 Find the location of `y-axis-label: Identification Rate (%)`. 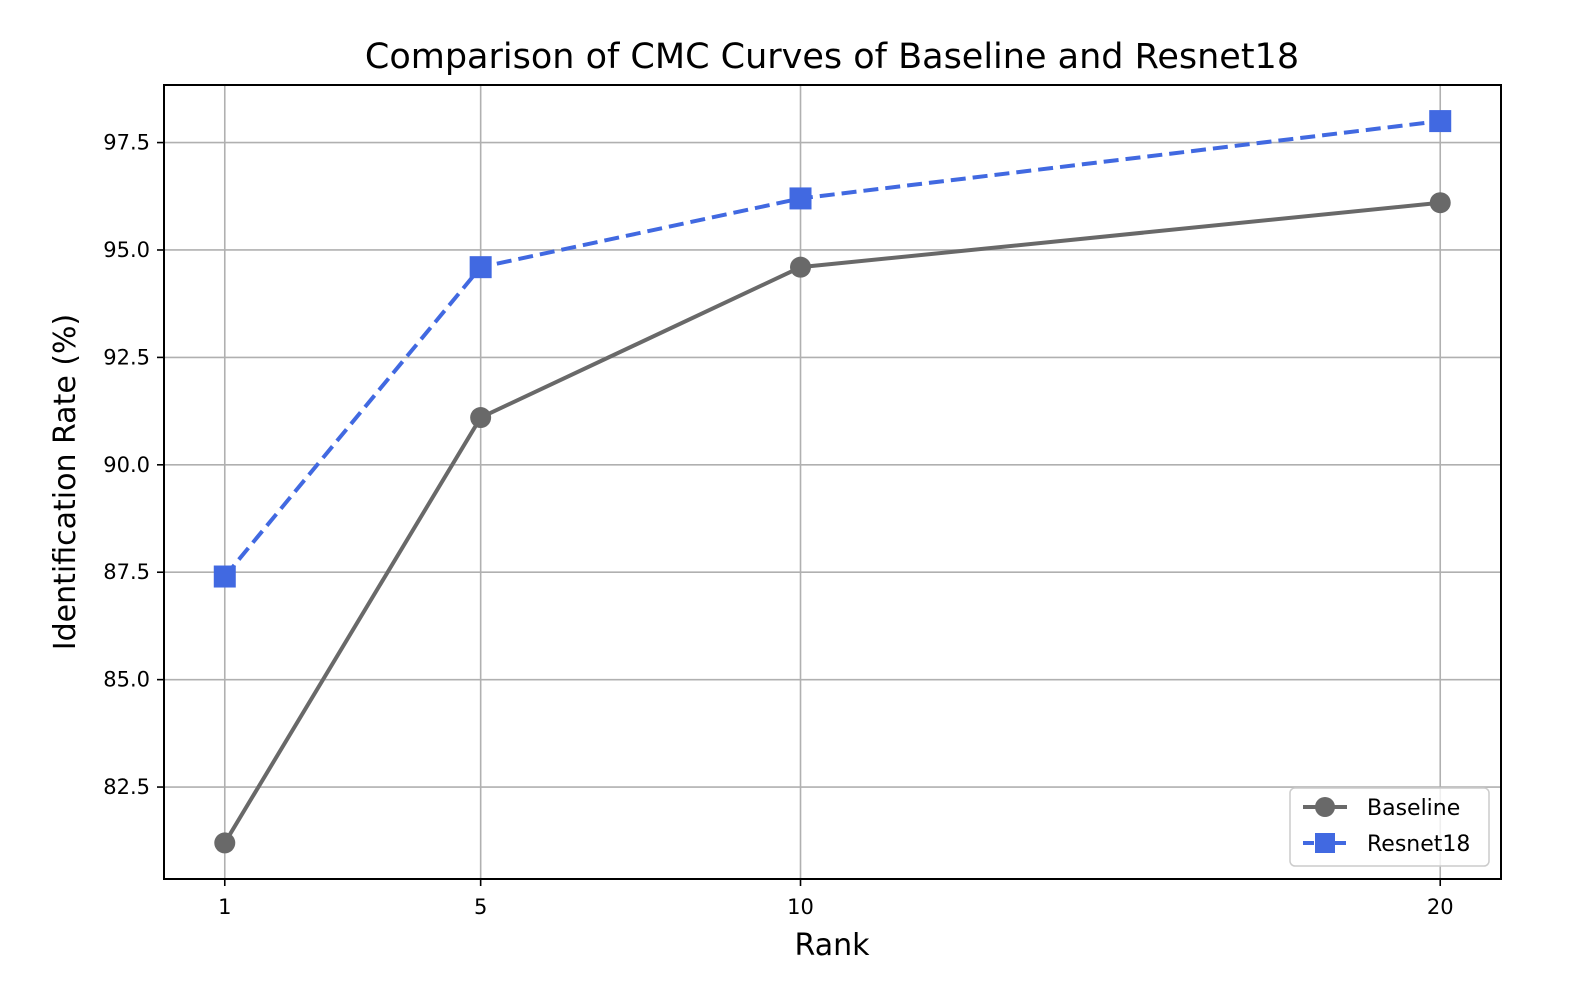

y-axis-label: Identification Rate (%) is located at coordinates (65, 482).